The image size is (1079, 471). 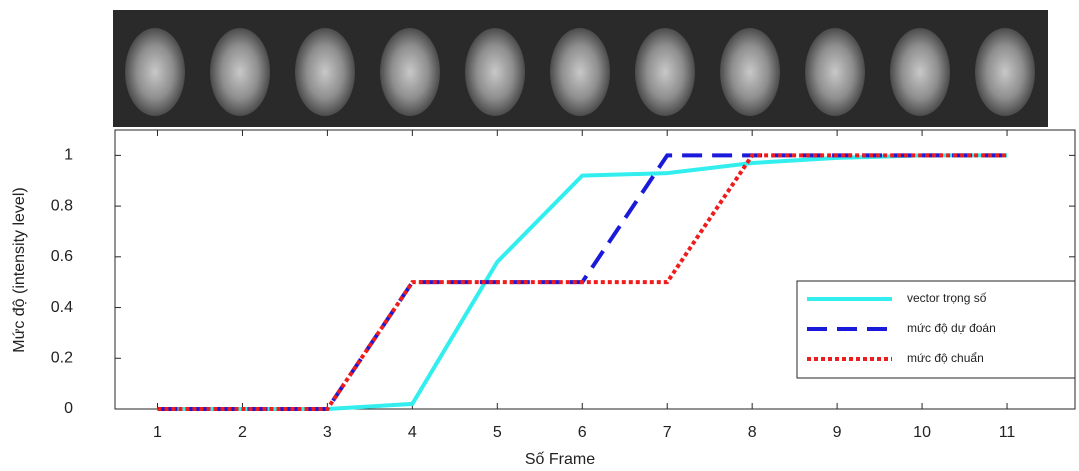 I want to click on y-tick-label: 1, so click(x=68, y=155).